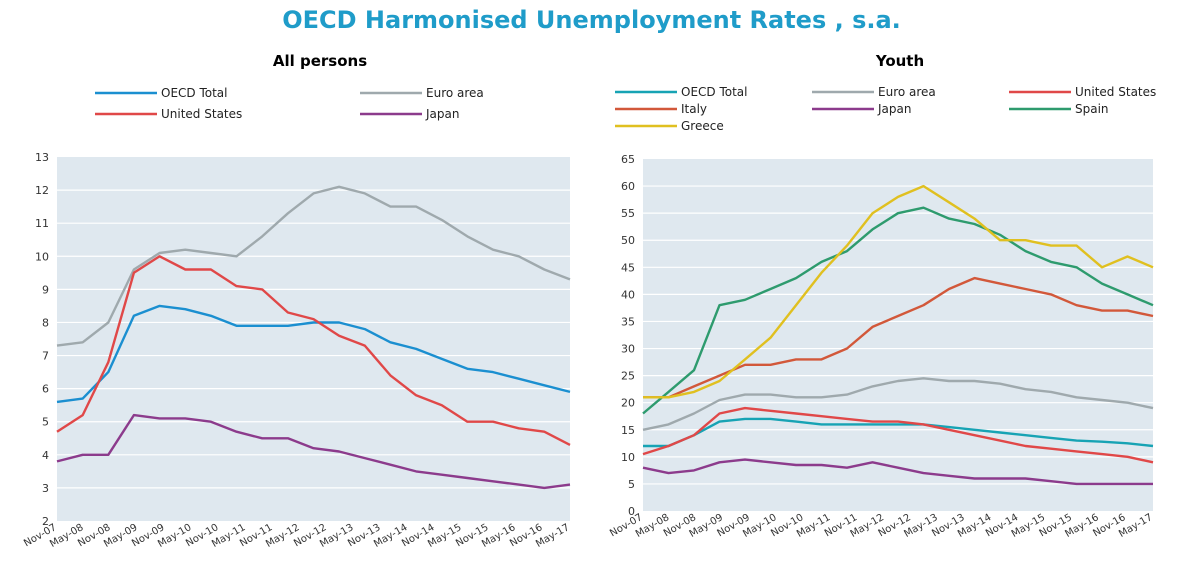  I want to click on y-tick-label: 55, so click(628, 213).